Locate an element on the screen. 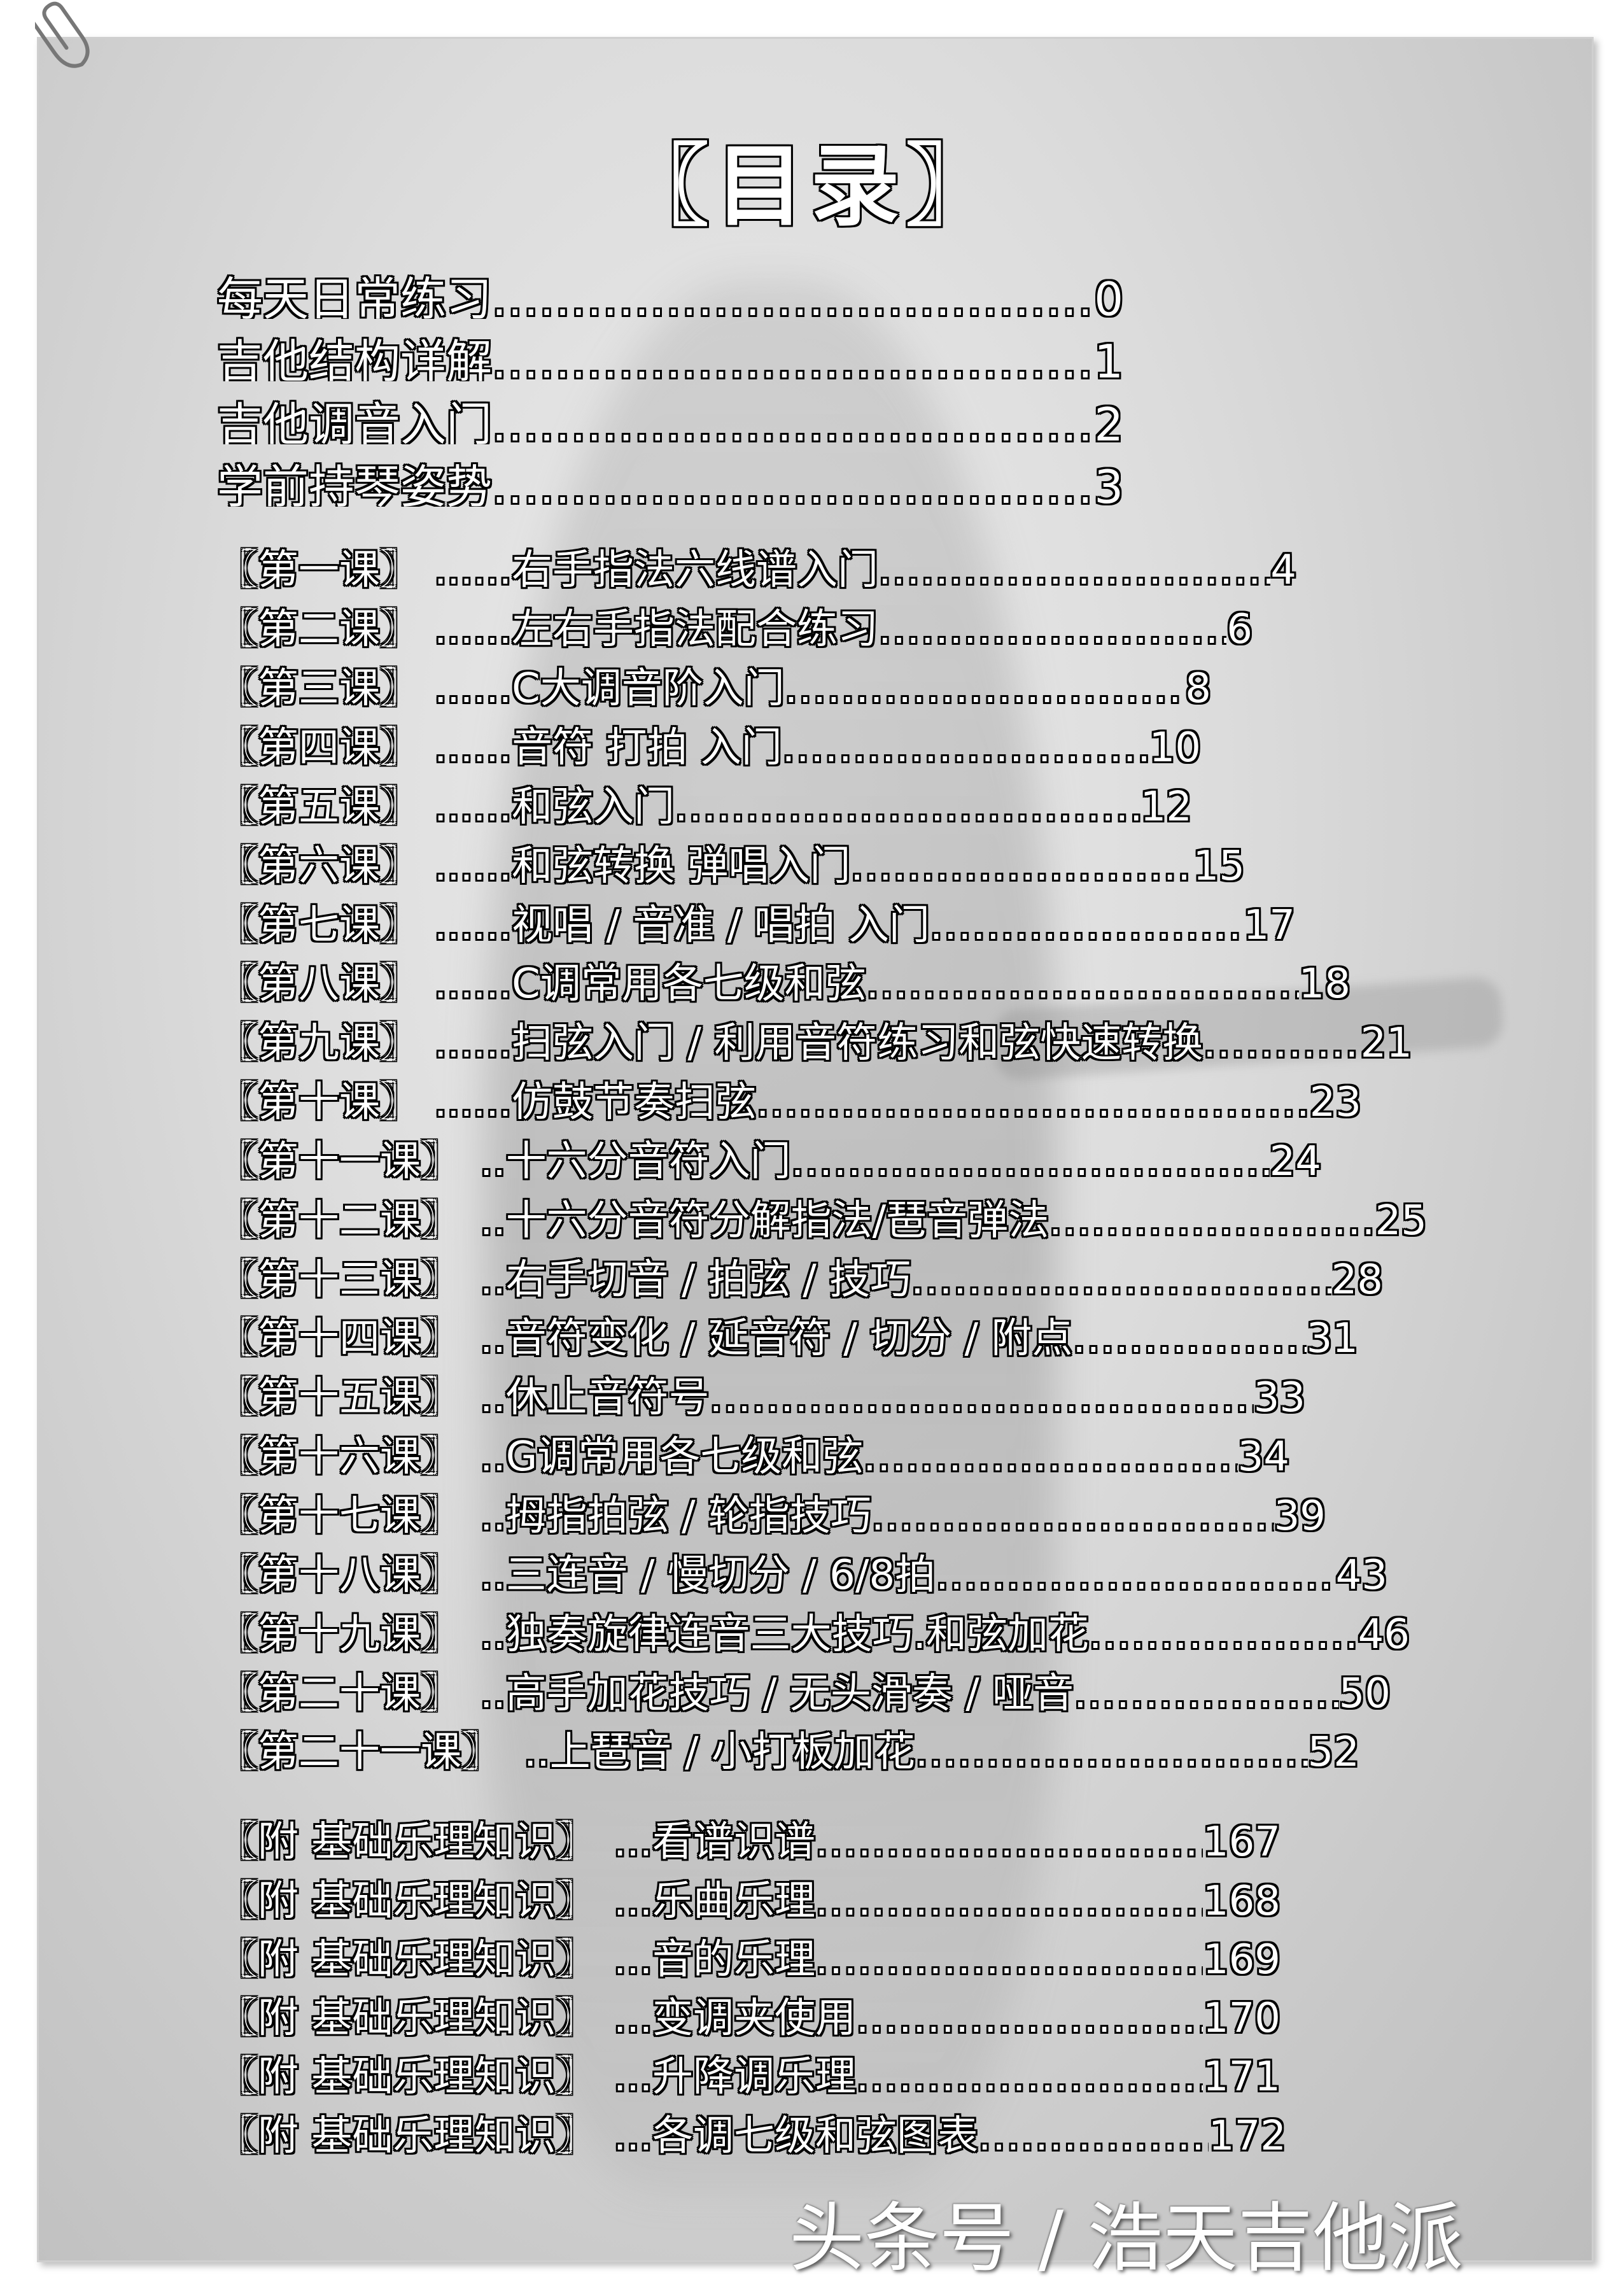  toc-entry-label: 〖第三课〗 is located at coordinates (319, 686).